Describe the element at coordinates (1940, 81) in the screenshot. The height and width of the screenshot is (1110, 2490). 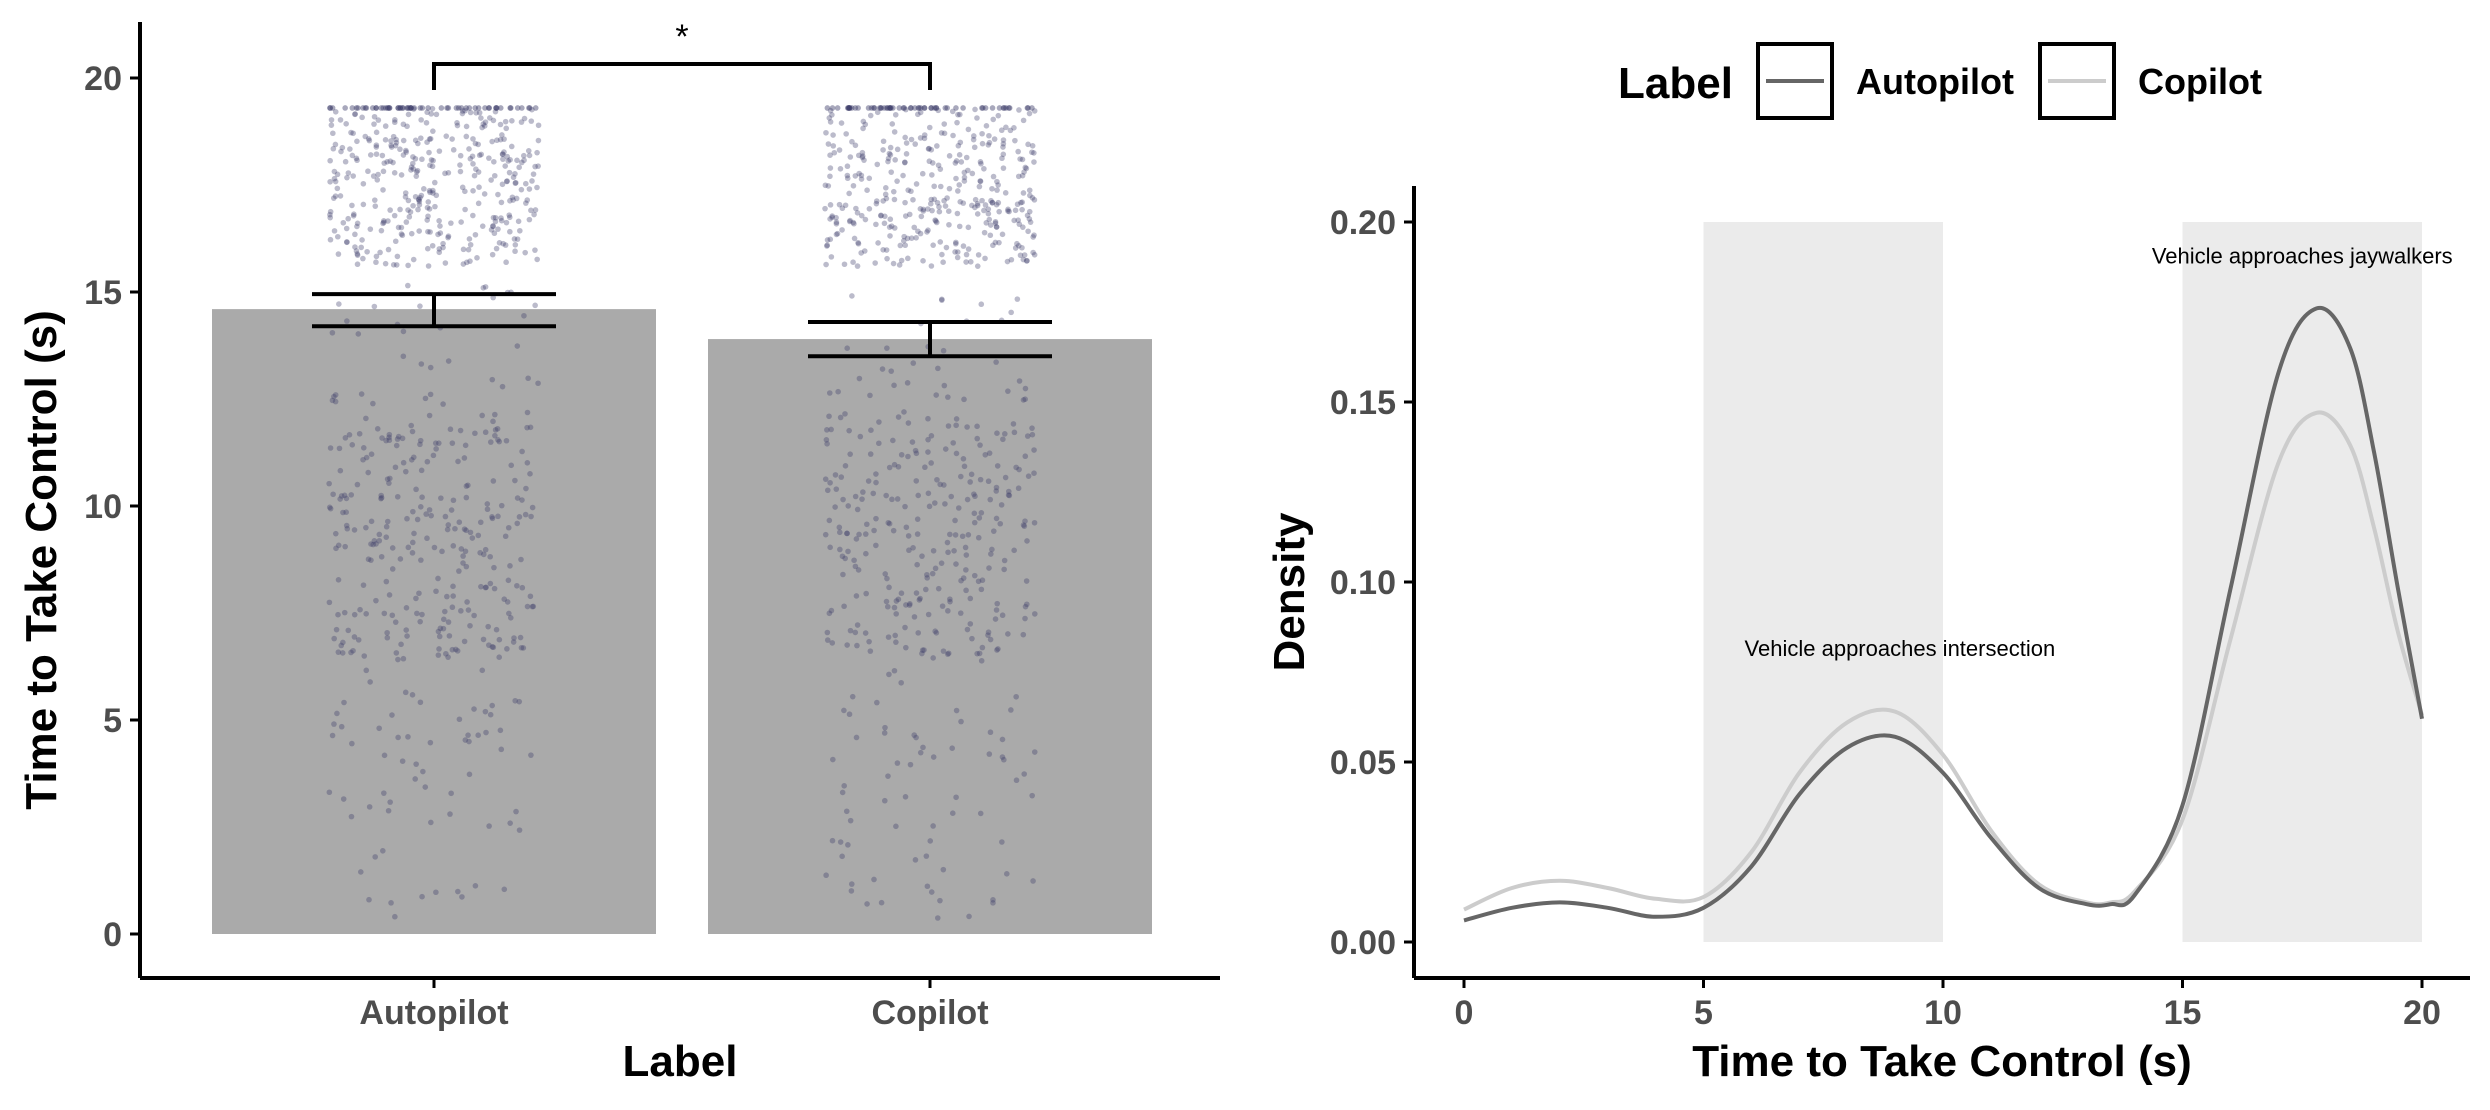
I see `legend: Label Autopilot Copilot` at that location.